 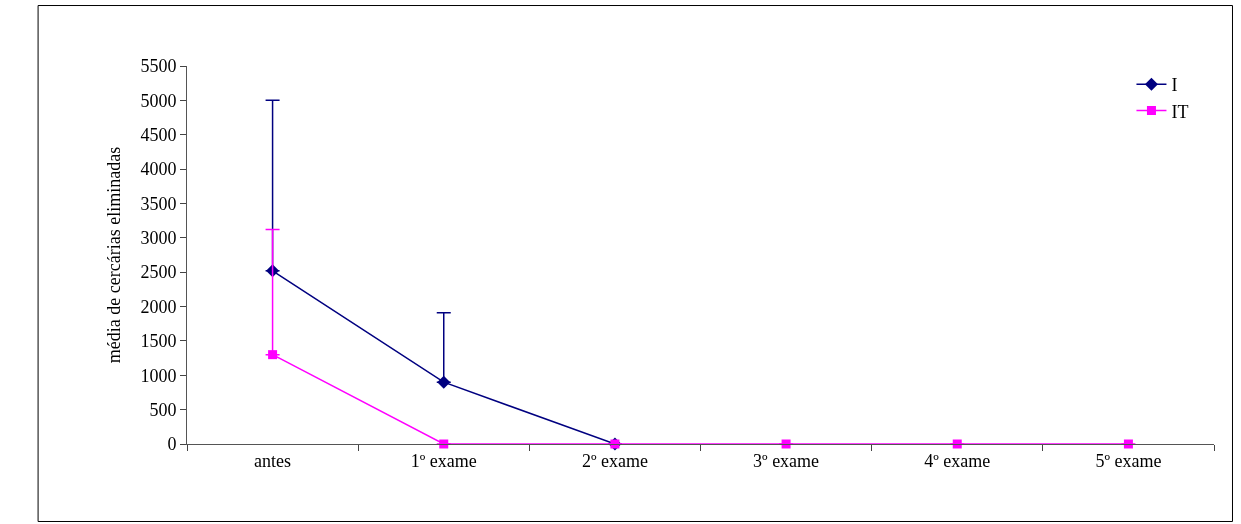 I want to click on y-tick-label: 4500, so click(x=158, y=135).